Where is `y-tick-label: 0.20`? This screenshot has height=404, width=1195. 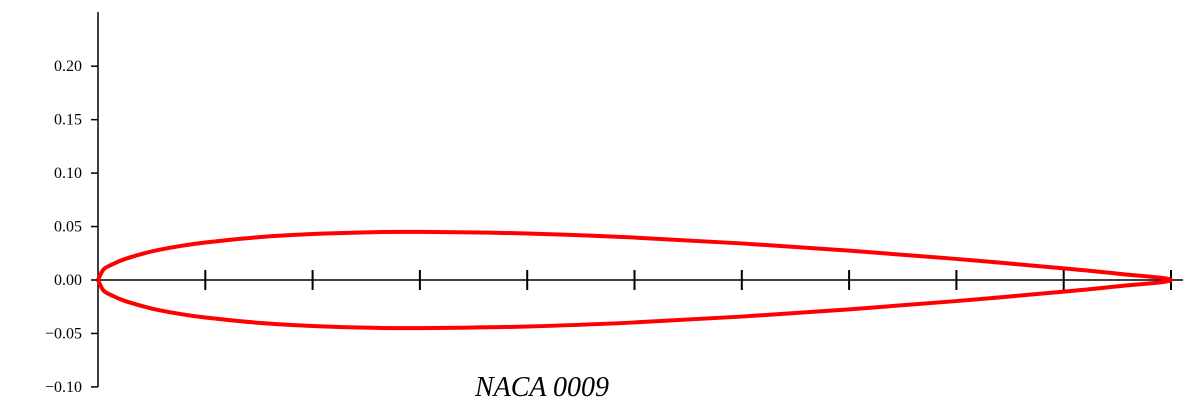
y-tick-label: 0.20 is located at coordinates (68, 66).